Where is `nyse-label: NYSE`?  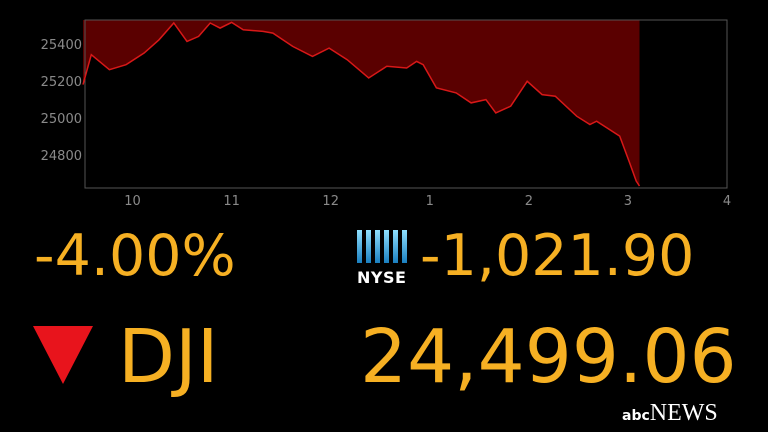 nyse-label: NYSE is located at coordinates (382, 277).